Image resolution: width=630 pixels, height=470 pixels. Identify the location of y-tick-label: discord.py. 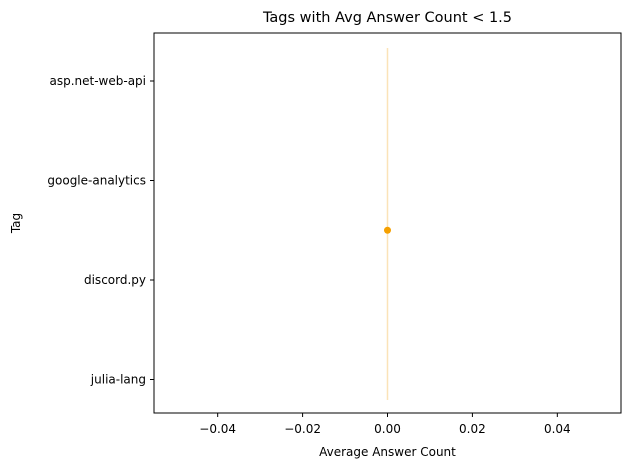
(115, 280).